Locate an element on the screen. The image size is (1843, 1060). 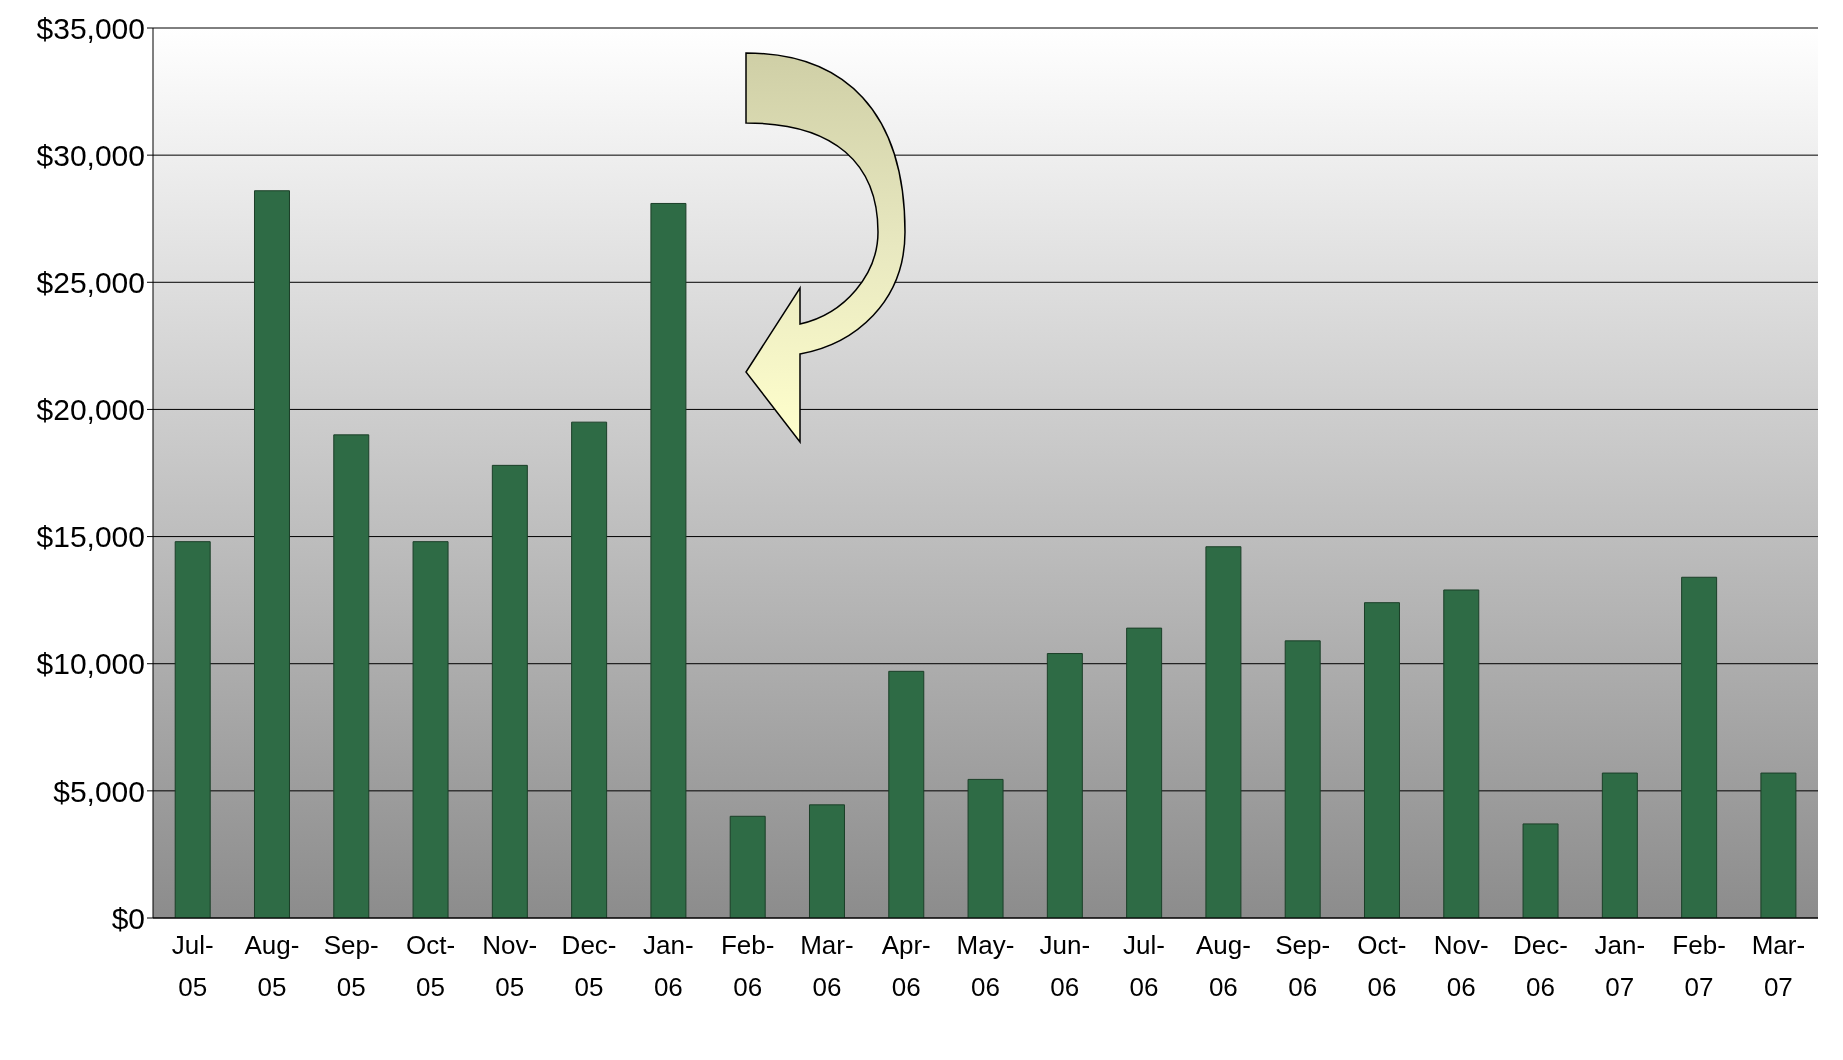
y-tick-label: $5,000 is located at coordinates (99, 791).